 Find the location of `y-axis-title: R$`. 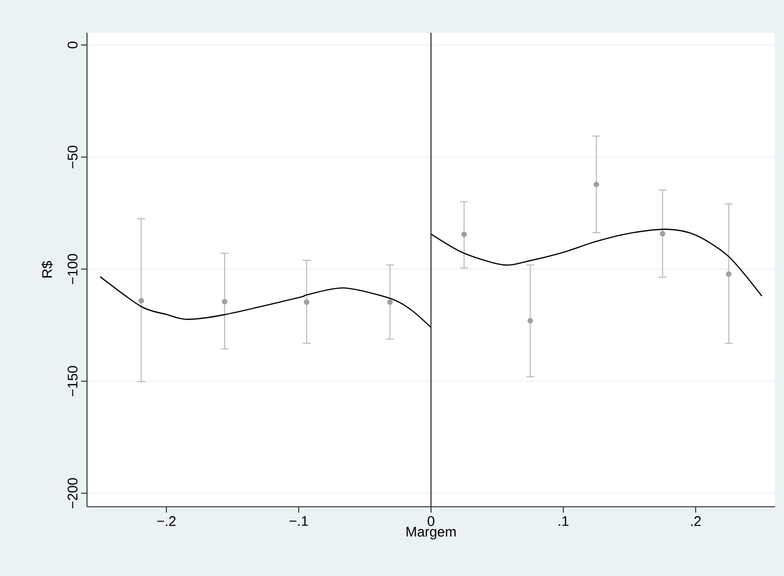

y-axis-title: R$ is located at coordinates (47, 269).